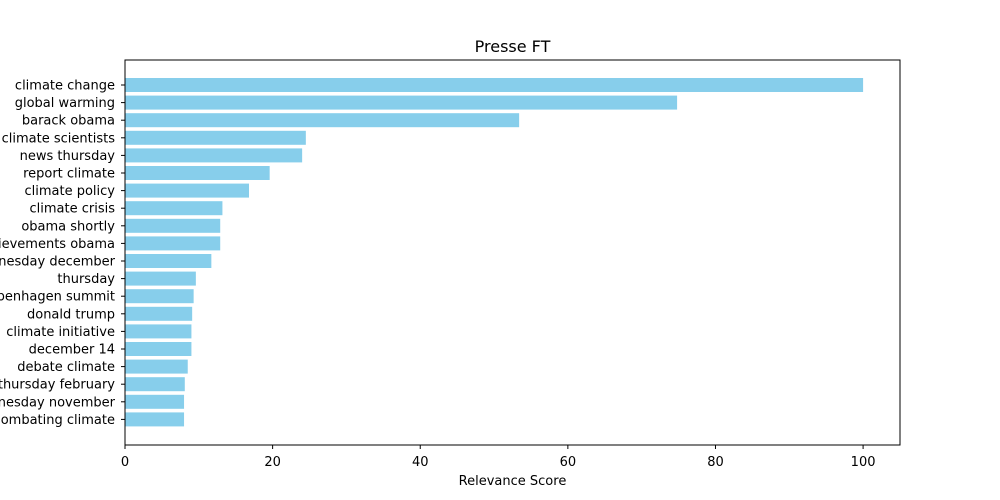 The height and width of the screenshot is (500, 1000). I want to click on y-tick-label: report climate, so click(69, 174).